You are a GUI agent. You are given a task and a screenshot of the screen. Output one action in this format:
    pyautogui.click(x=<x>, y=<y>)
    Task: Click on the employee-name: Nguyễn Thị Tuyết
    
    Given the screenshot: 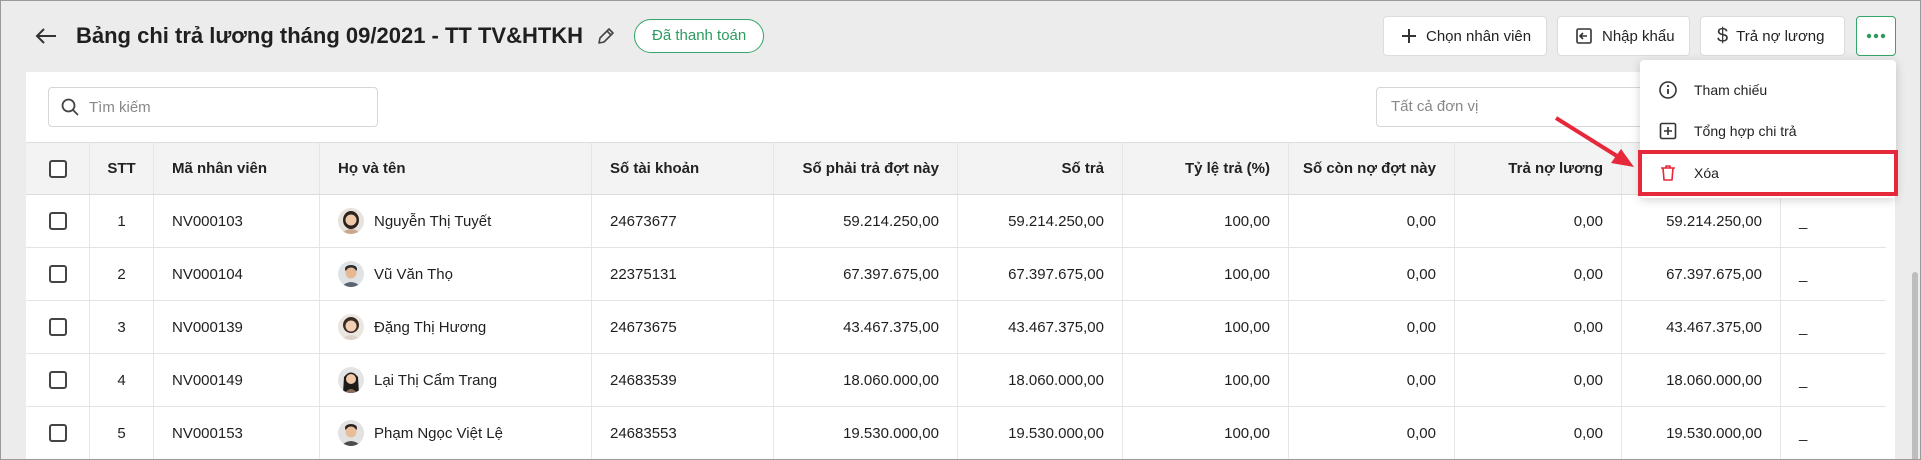 What is the action you would take?
    pyautogui.click(x=433, y=221)
    